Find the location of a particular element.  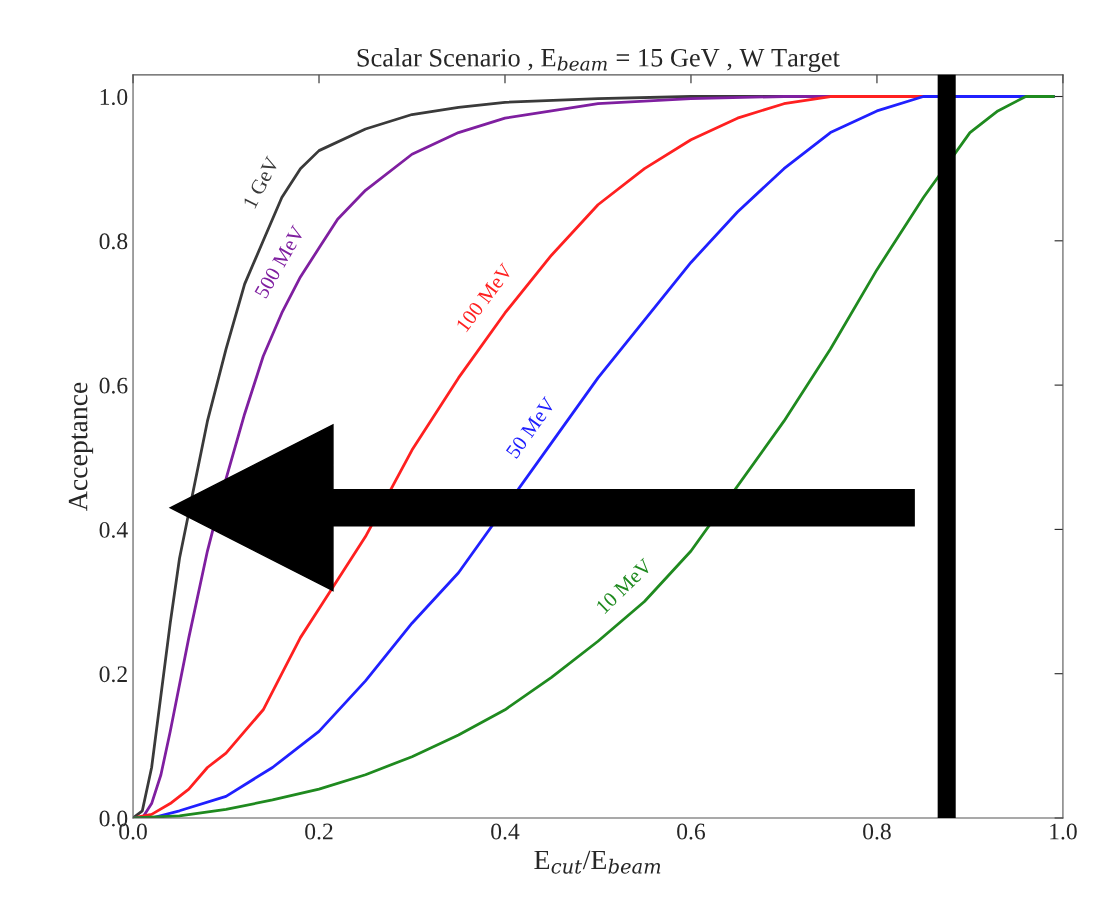

y-tick-label: 0.8 is located at coordinates (113, 241).